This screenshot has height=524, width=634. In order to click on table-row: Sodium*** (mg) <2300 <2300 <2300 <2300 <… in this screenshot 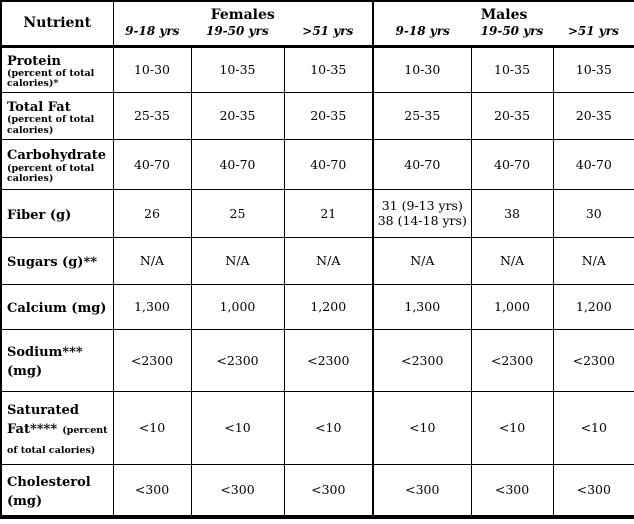, I will do `click(317, 360)`.